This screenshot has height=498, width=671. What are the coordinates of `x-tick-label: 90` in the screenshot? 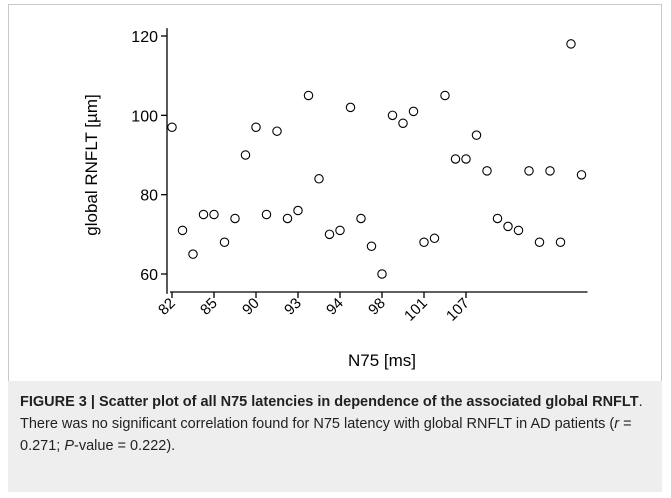 It's located at (251, 307).